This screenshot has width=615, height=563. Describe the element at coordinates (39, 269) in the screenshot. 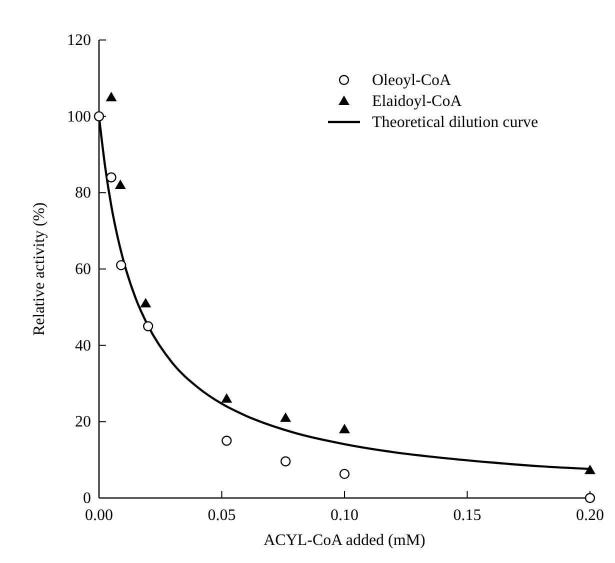

I see `y-axis-title: Relative activity (%)` at that location.